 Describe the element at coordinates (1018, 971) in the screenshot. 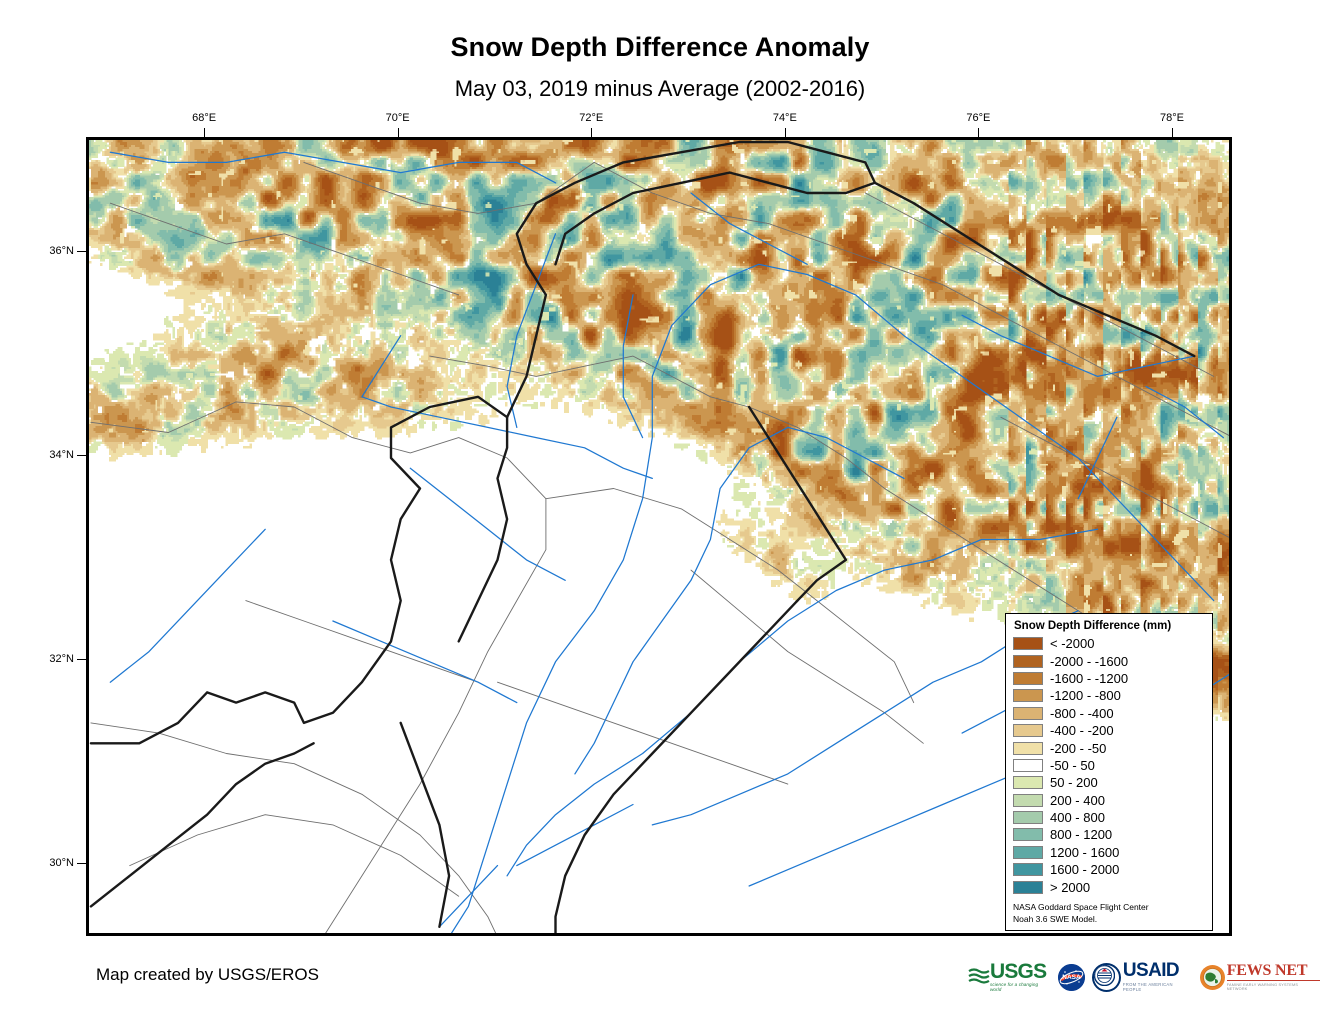

I see `usgs-wordmark: USGS` at that location.